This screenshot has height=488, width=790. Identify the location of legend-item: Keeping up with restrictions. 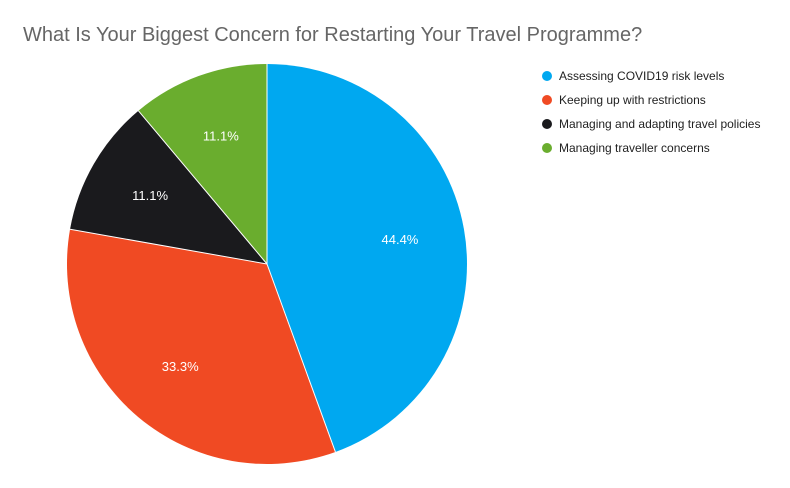
(651, 100).